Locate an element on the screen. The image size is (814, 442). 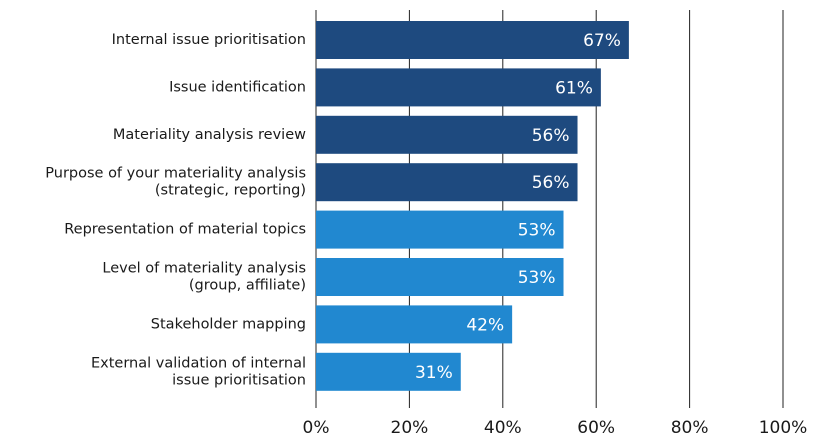
x-tick-label: 20% is located at coordinates (410, 428).